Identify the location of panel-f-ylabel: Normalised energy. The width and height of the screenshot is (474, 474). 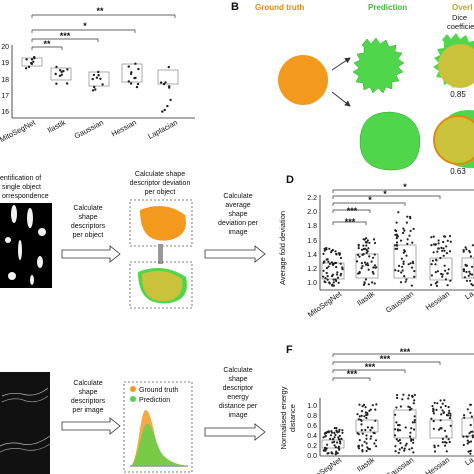
(283, 417).